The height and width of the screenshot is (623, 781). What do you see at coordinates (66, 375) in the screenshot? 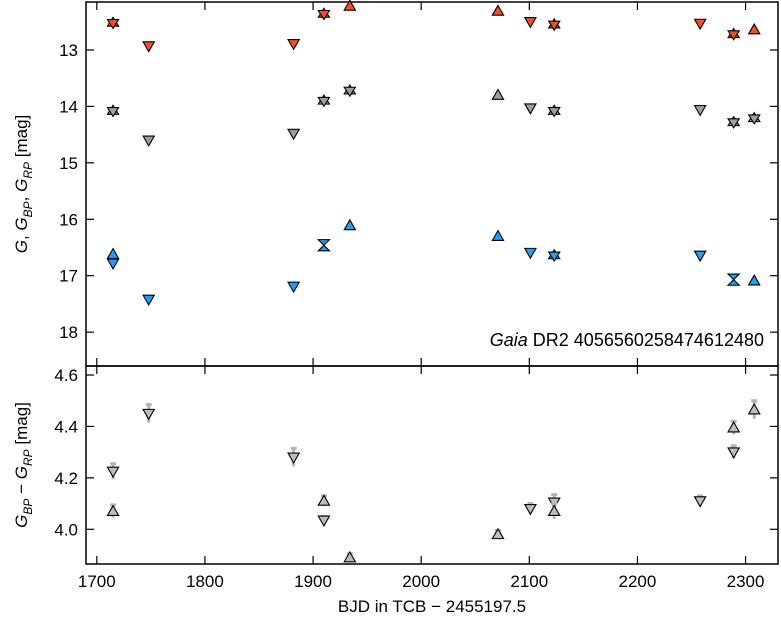
I see `y-tick-label: 4.6` at bounding box center [66, 375].